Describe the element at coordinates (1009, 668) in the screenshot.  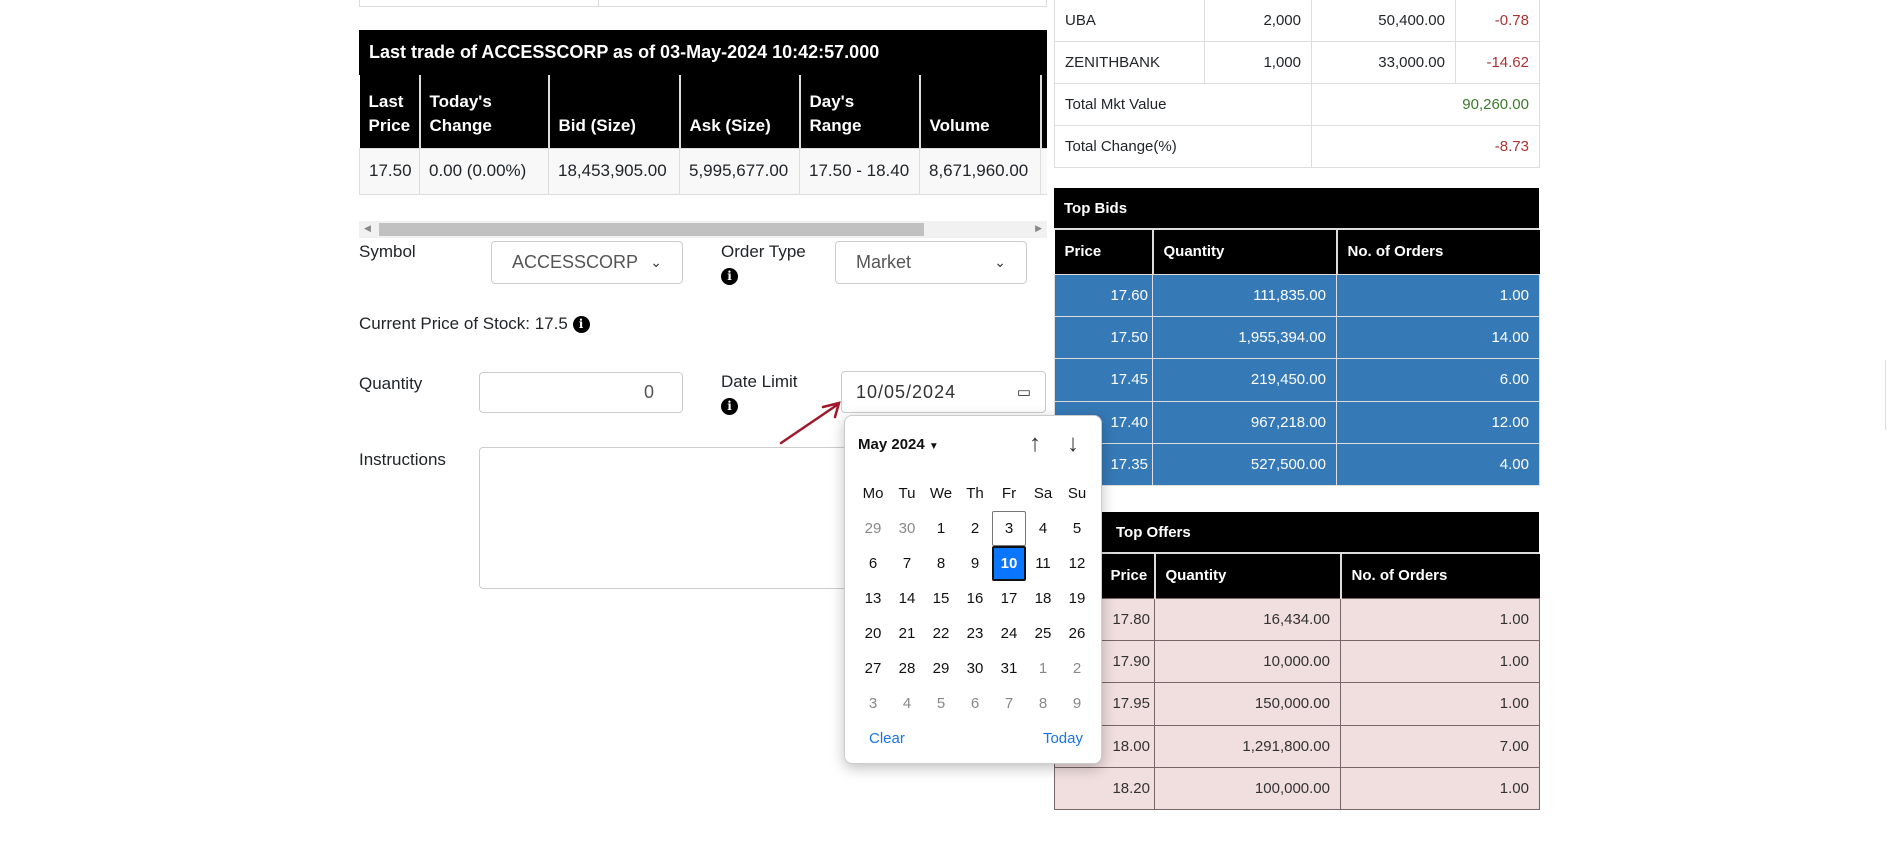
I see `calendar-day: 31` at that location.